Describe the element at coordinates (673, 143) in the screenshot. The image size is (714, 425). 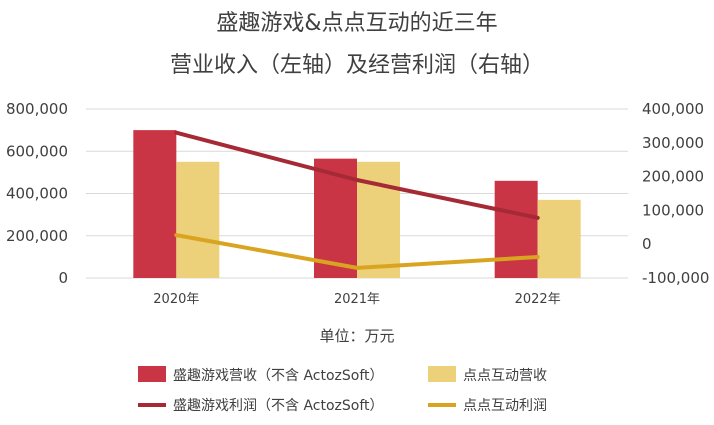
I see `right-axis-tick-label: 300,000` at that location.